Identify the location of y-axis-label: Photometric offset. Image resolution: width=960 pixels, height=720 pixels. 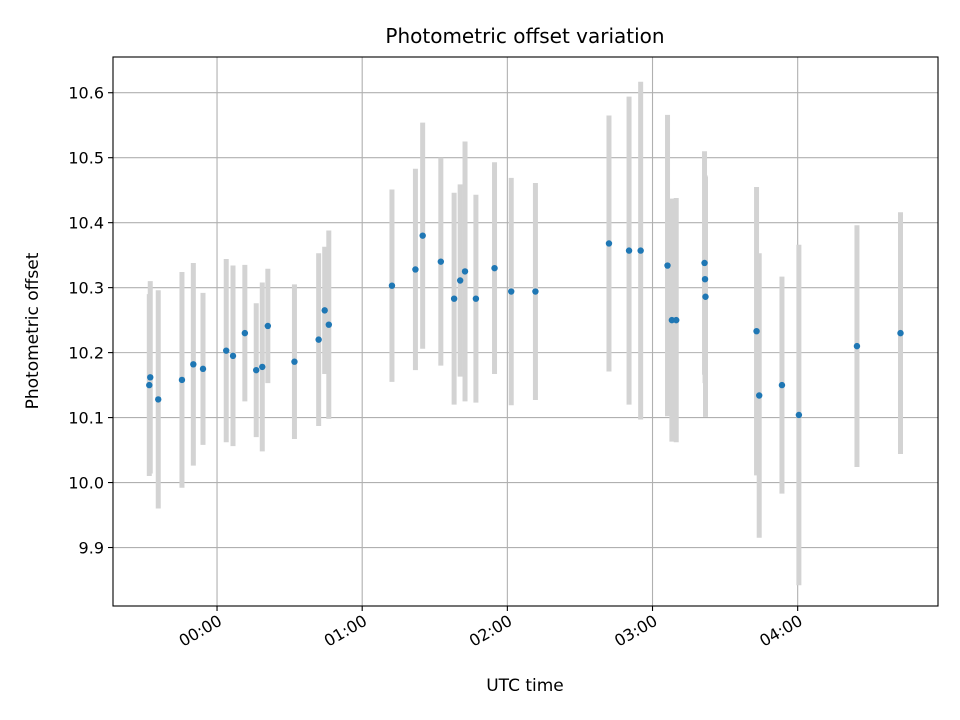
(33, 330).